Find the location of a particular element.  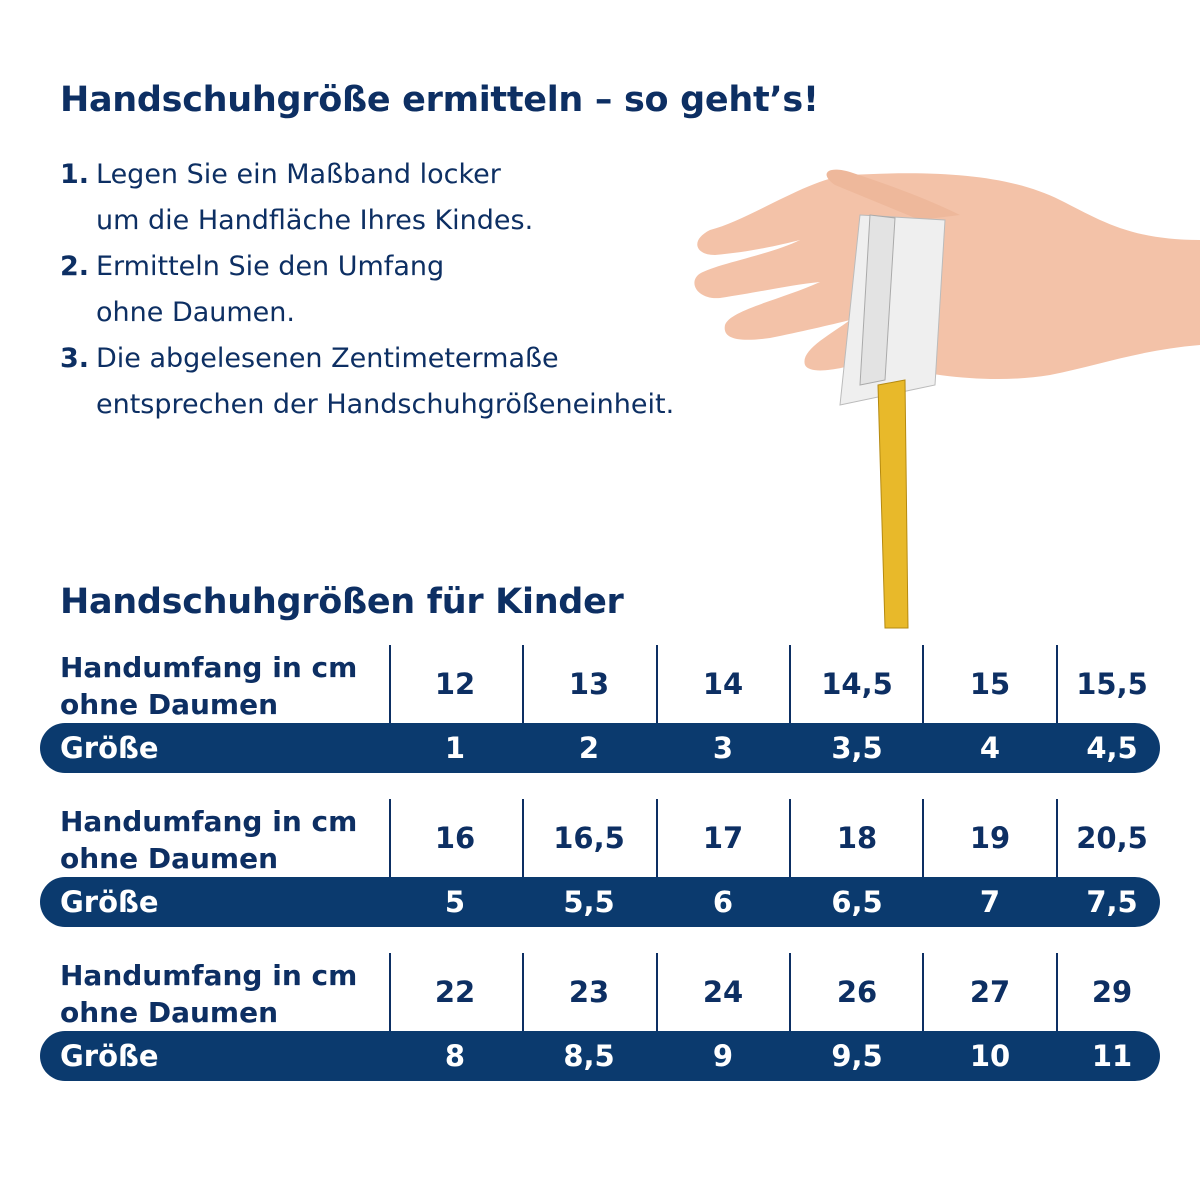

size-cell: 9,5 is located at coordinates (857, 1056).